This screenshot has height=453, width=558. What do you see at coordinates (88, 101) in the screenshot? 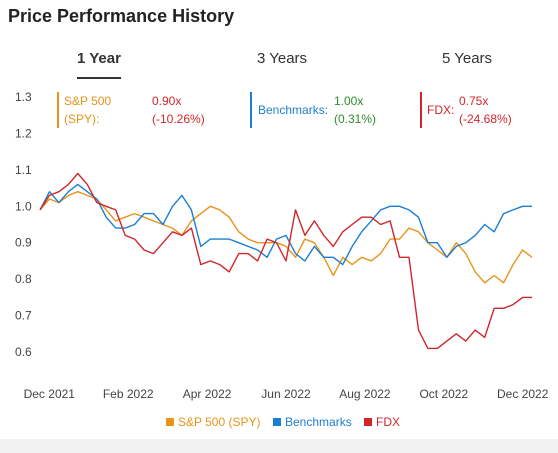
I see `stat-spy-label: S&P 500` at bounding box center [88, 101].